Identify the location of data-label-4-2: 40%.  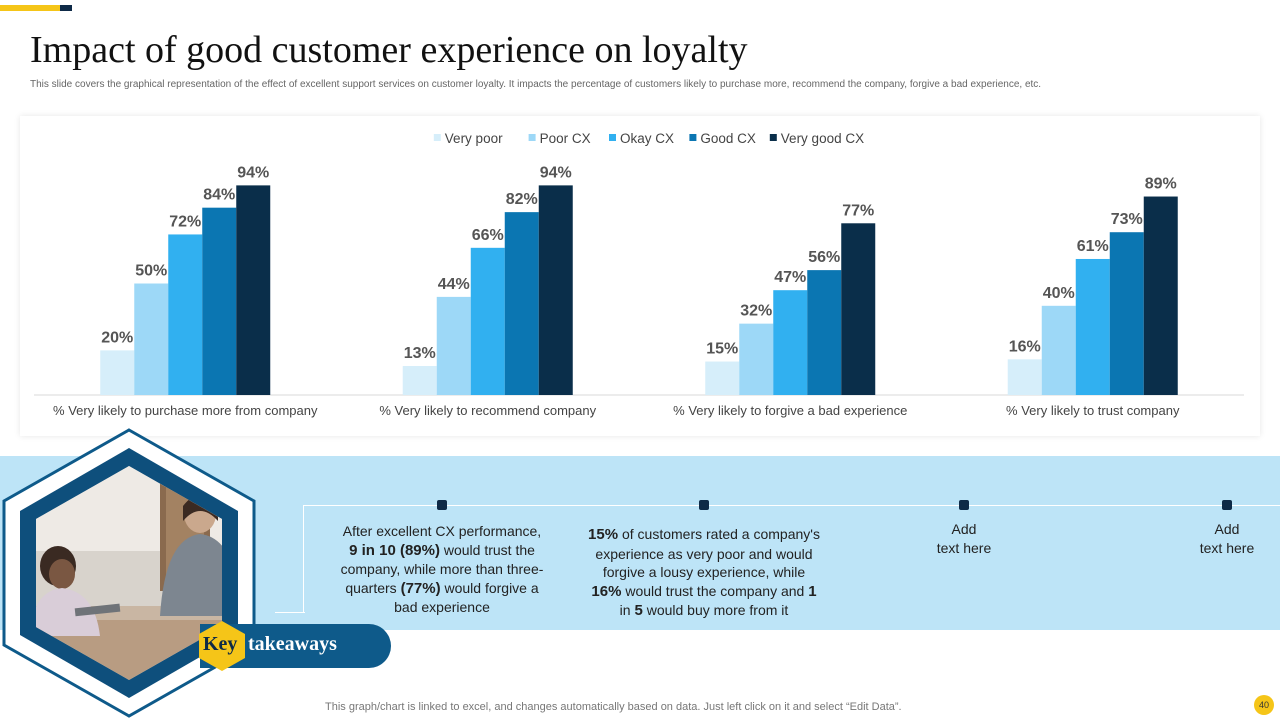
(1059, 293).